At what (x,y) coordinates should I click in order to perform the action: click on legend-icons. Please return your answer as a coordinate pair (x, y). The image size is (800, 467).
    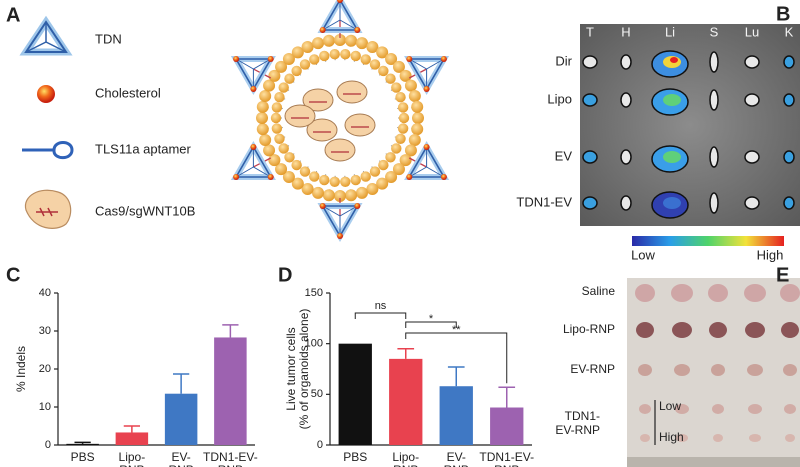
    Looking at the image, I should click on (46, 122).